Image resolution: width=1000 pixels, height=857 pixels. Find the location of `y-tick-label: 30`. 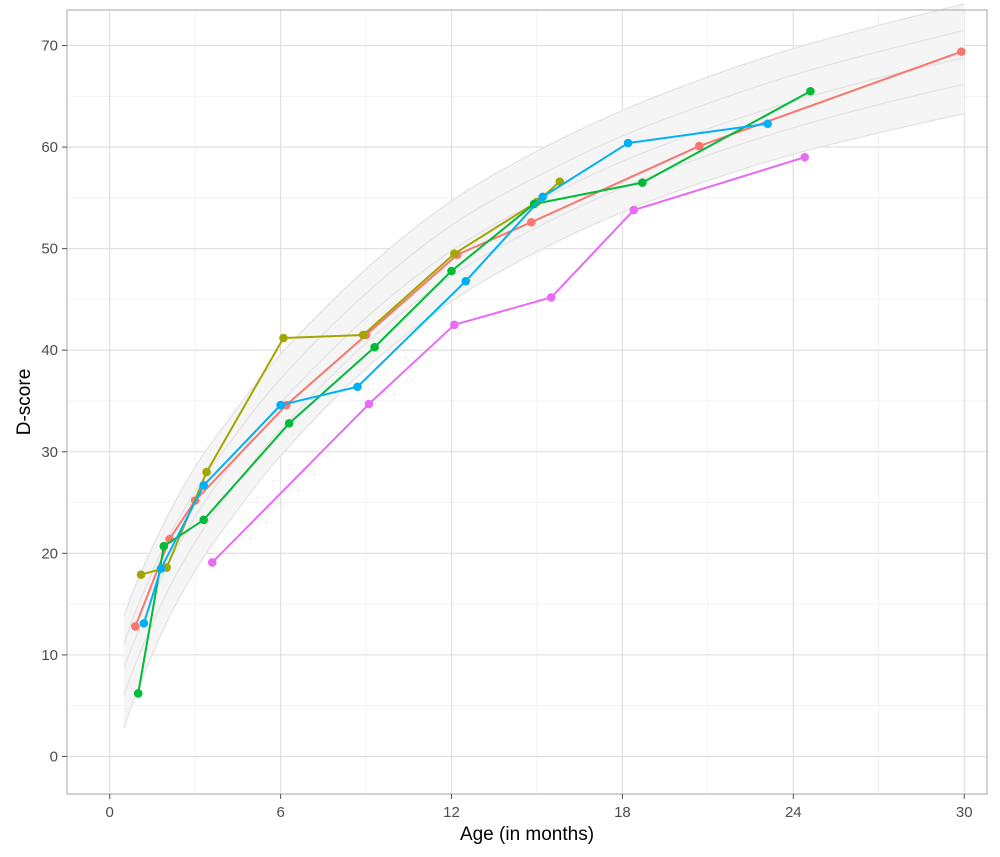

y-tick-label: 30 is located at coordinates (49, 452).